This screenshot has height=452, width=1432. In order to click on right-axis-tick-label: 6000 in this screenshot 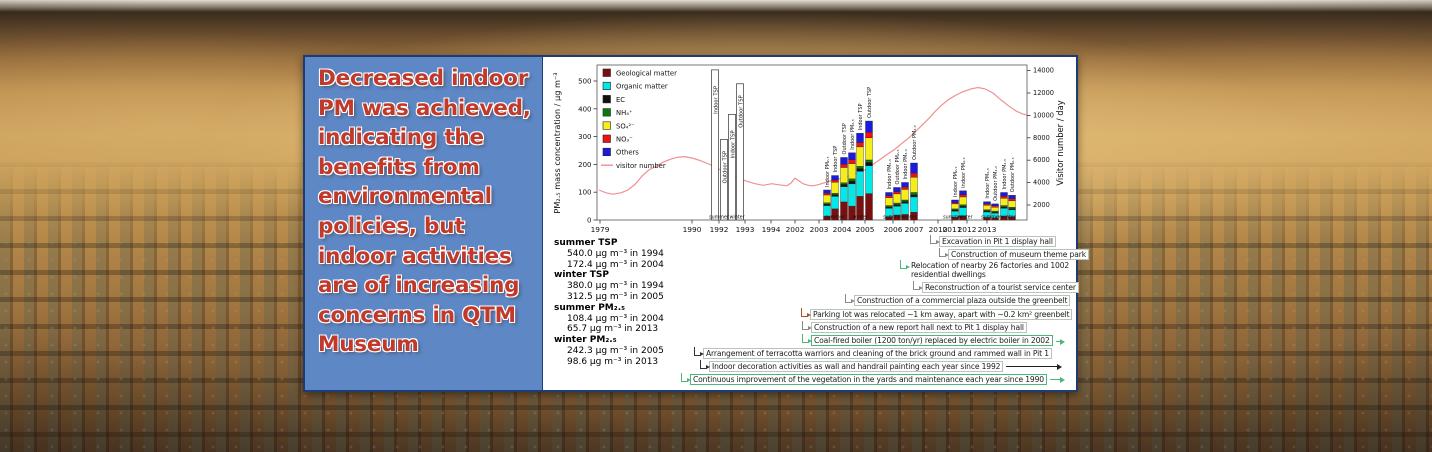, I will do `click(1041, 160)`.